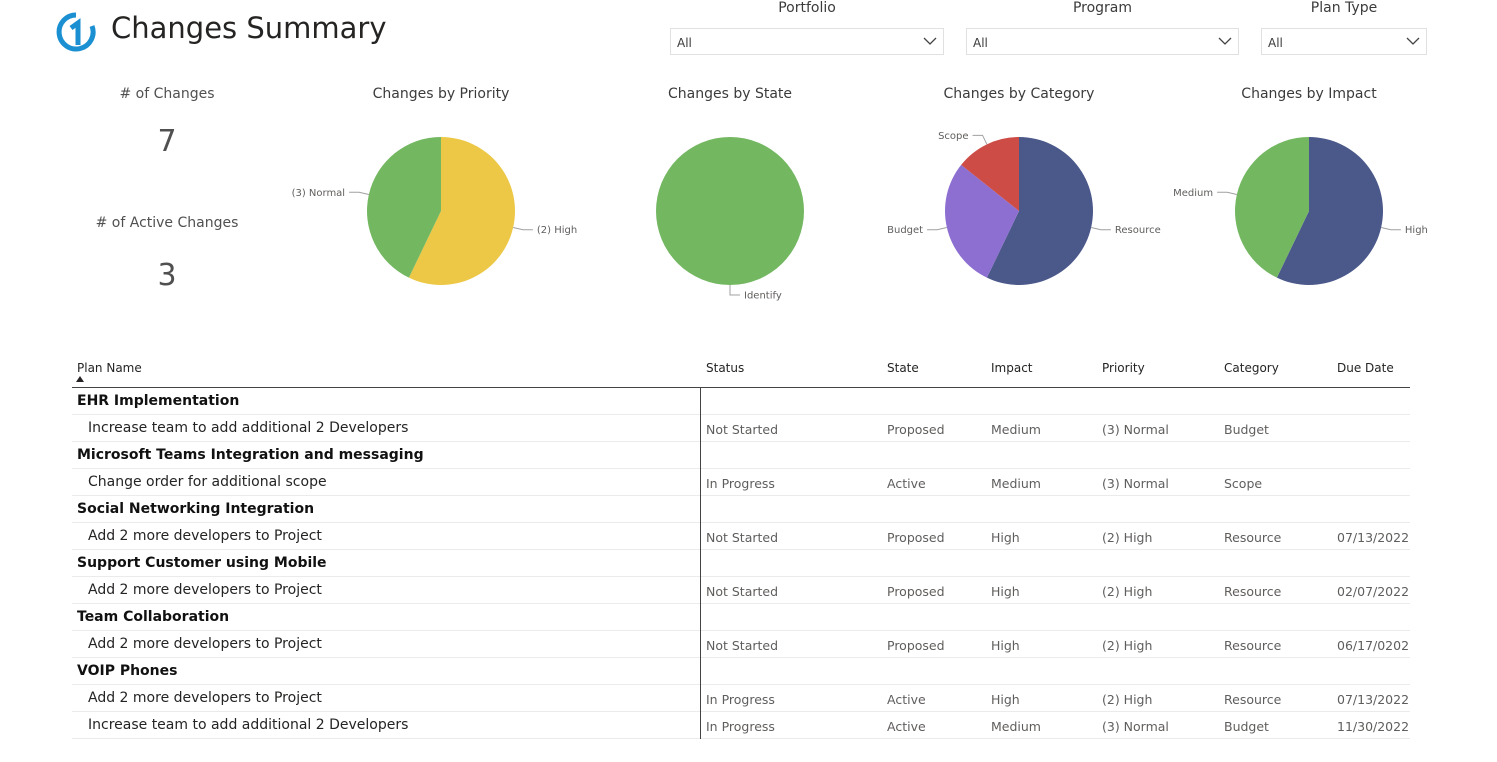  What do you see at coordinates (1373, 645) in the screenshot?
I see `cell-due-date: 06/17/0202` at bounding box center [1373, 645].